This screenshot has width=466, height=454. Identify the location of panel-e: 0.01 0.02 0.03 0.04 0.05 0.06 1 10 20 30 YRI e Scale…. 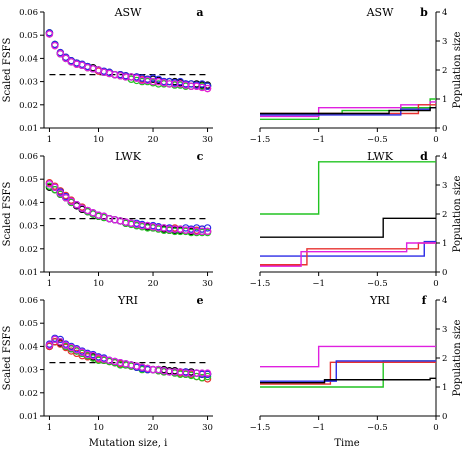
(107, 363).